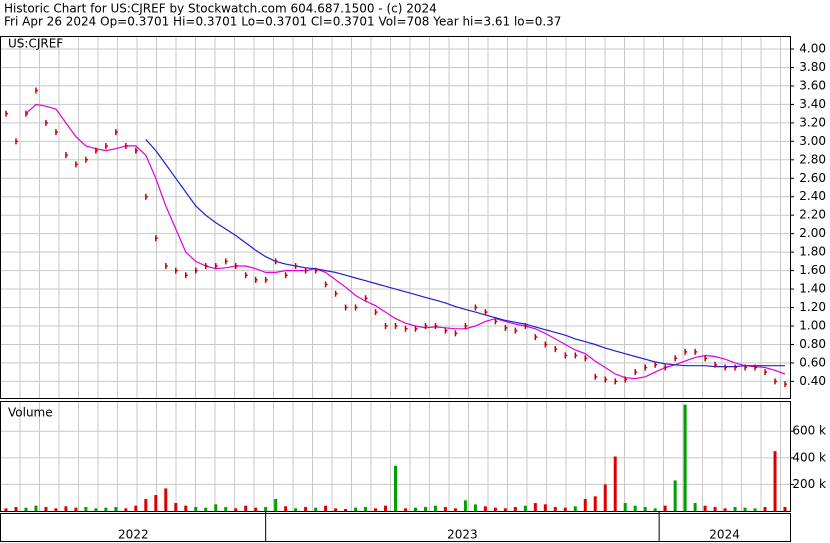  What do you see at coordinates (812, 178) in the screenshot?
I see `y-tick-label: 2.60` at bounding box center [812, 178].